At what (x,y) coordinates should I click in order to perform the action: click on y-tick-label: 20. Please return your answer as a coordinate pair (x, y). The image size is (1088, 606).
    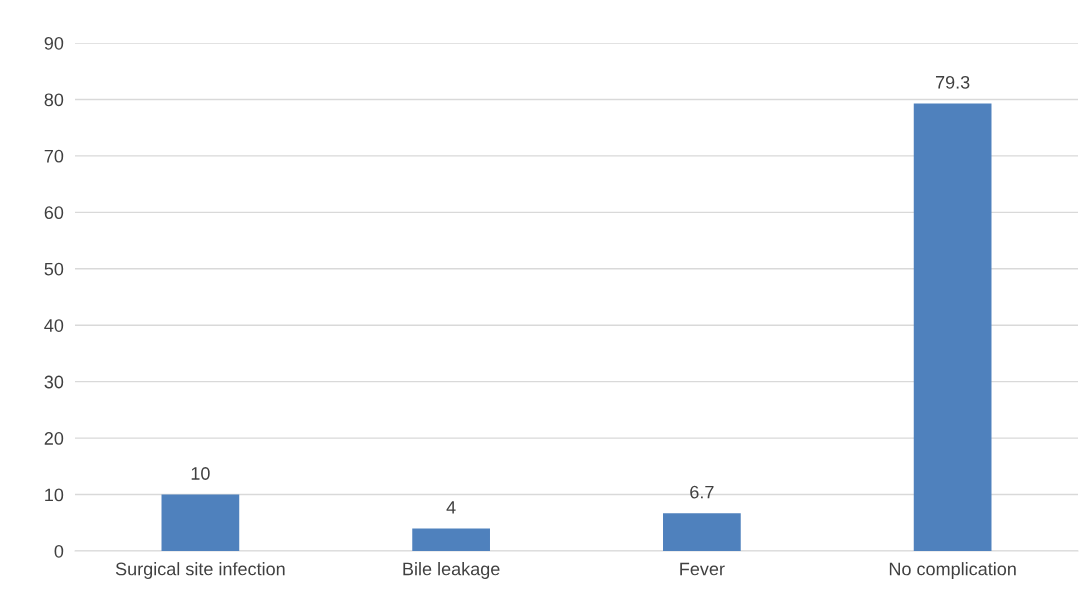
    Looking at the image, I should click on (54, 438).